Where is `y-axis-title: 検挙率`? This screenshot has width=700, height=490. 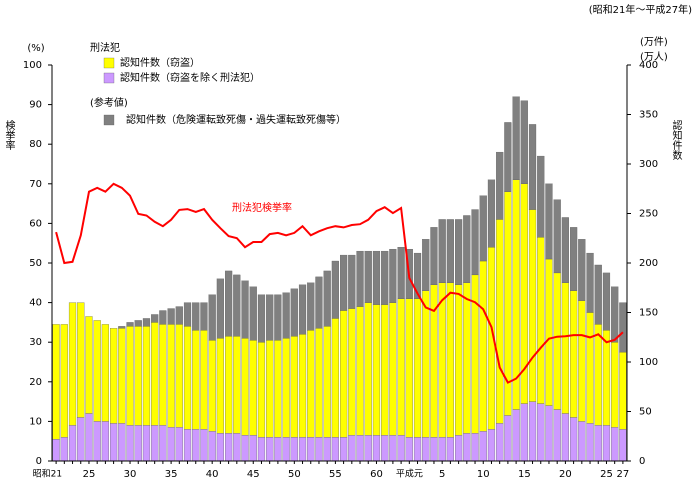
y-axis-title: 検挙率 is located at coordinates (9, 135).